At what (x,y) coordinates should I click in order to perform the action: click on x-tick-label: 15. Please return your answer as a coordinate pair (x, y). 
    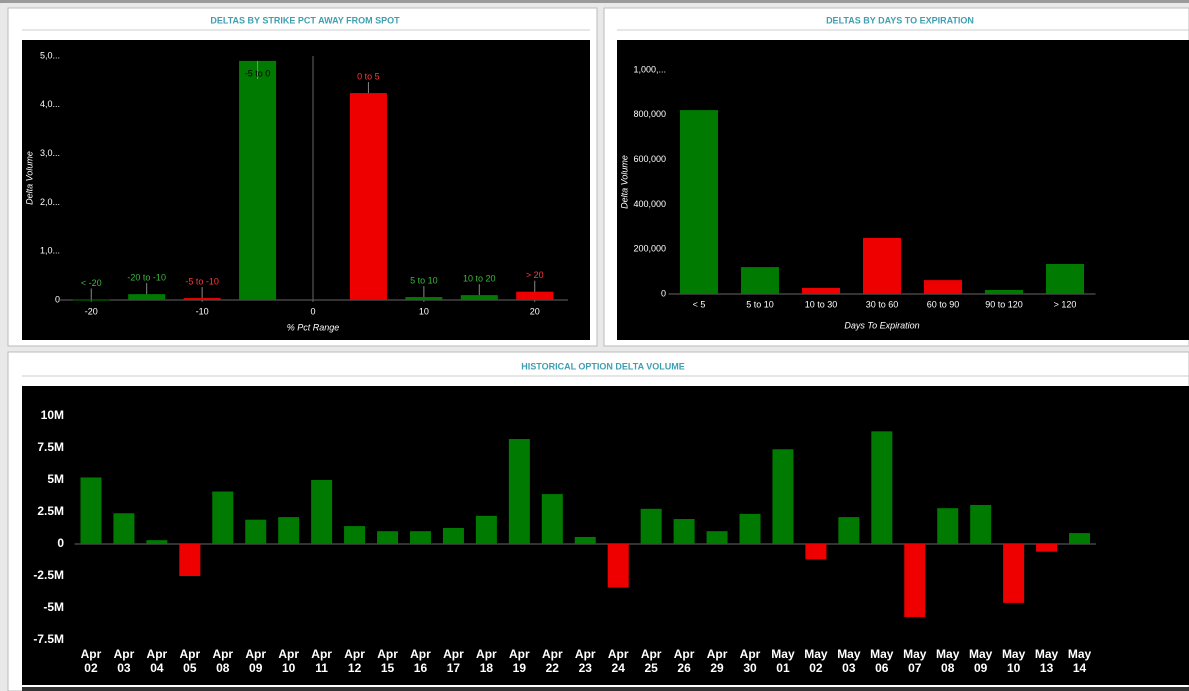
    Looking at the image, I should click on (388, 668).